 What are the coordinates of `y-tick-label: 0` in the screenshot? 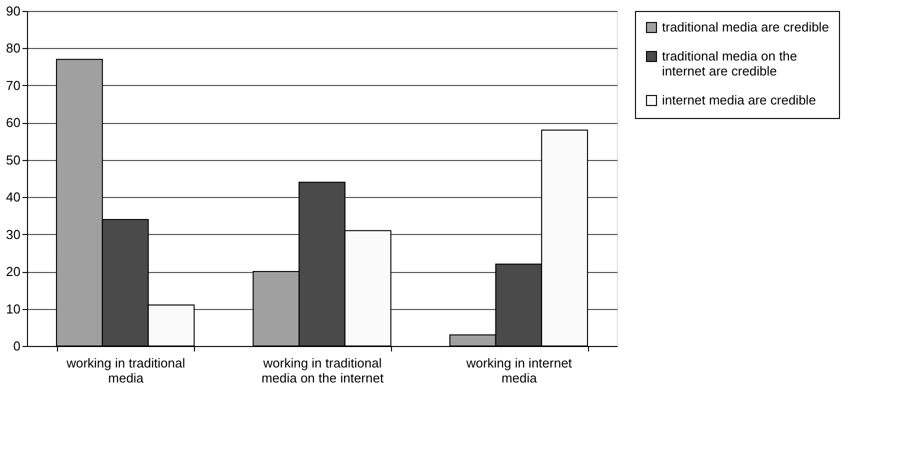 It's located at (16, 346).